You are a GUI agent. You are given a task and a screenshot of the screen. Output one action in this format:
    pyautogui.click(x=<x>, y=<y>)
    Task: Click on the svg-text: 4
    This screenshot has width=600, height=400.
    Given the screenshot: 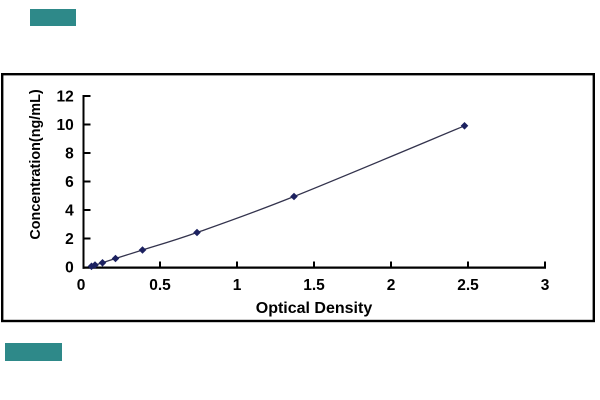 What is the action you would take?
    pyautogui.click(x=69, y=211)
    